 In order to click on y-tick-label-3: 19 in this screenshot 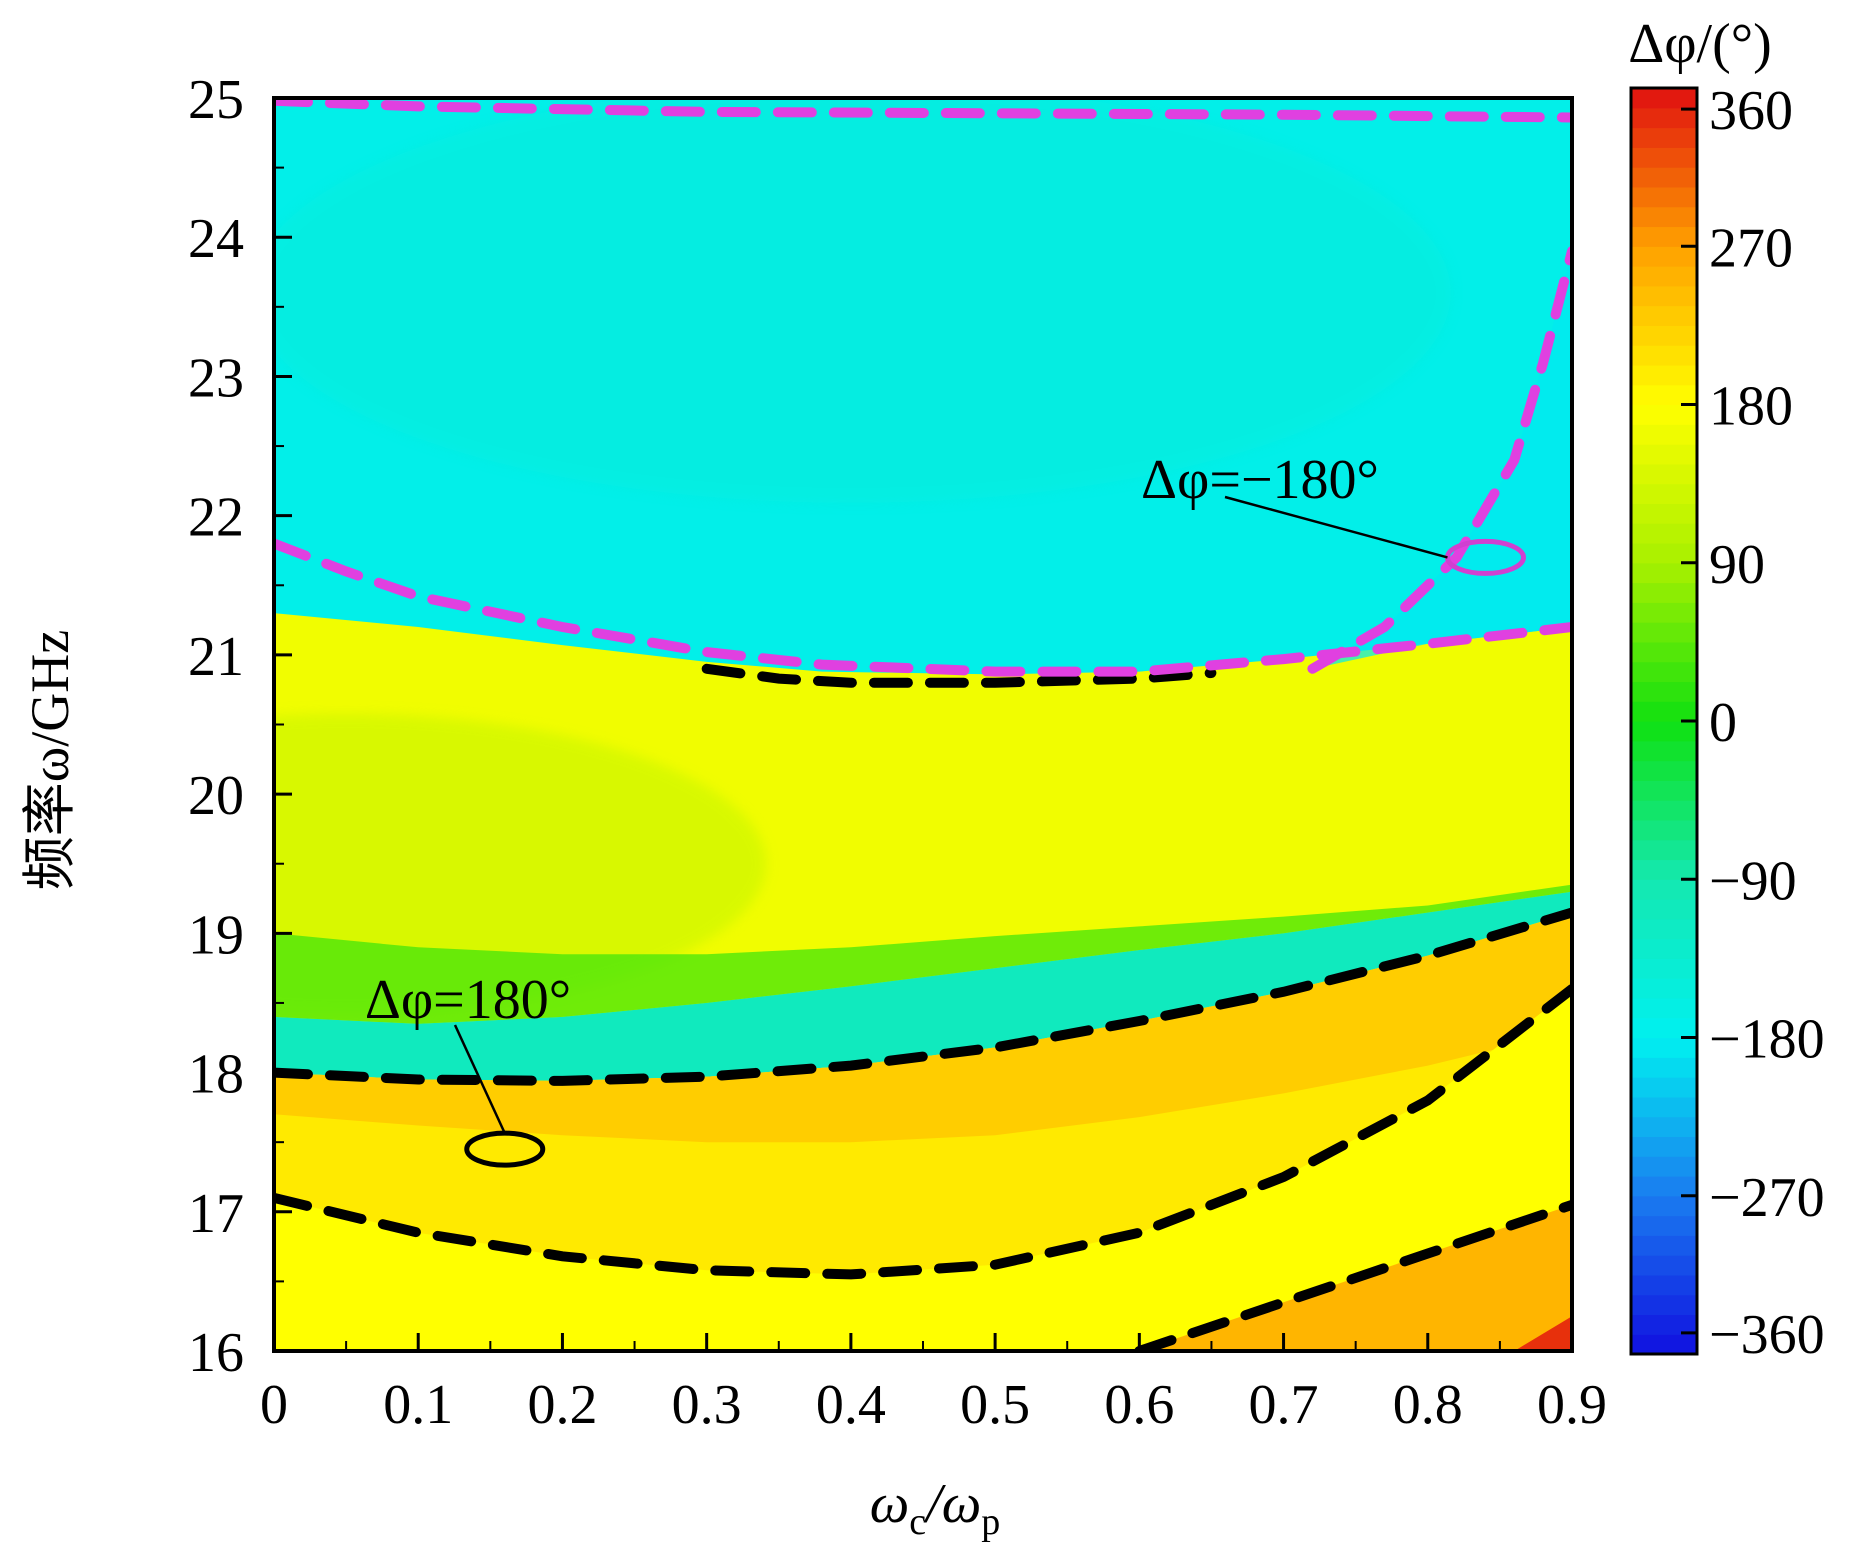, I will do `click(216, 935)`.